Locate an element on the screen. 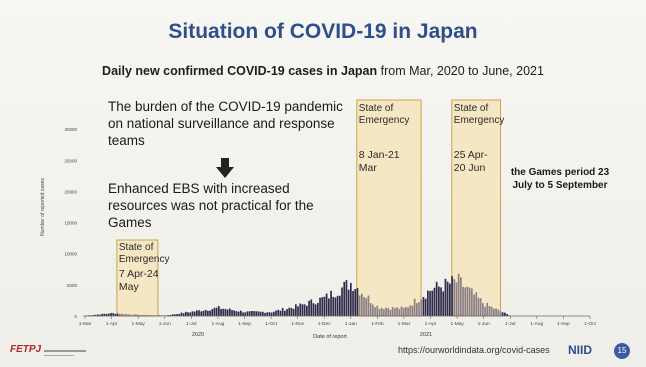 The width and height of the screenshot is (646, 367). x-tick-label: 1-Dec is located at coordinates (324, 324).